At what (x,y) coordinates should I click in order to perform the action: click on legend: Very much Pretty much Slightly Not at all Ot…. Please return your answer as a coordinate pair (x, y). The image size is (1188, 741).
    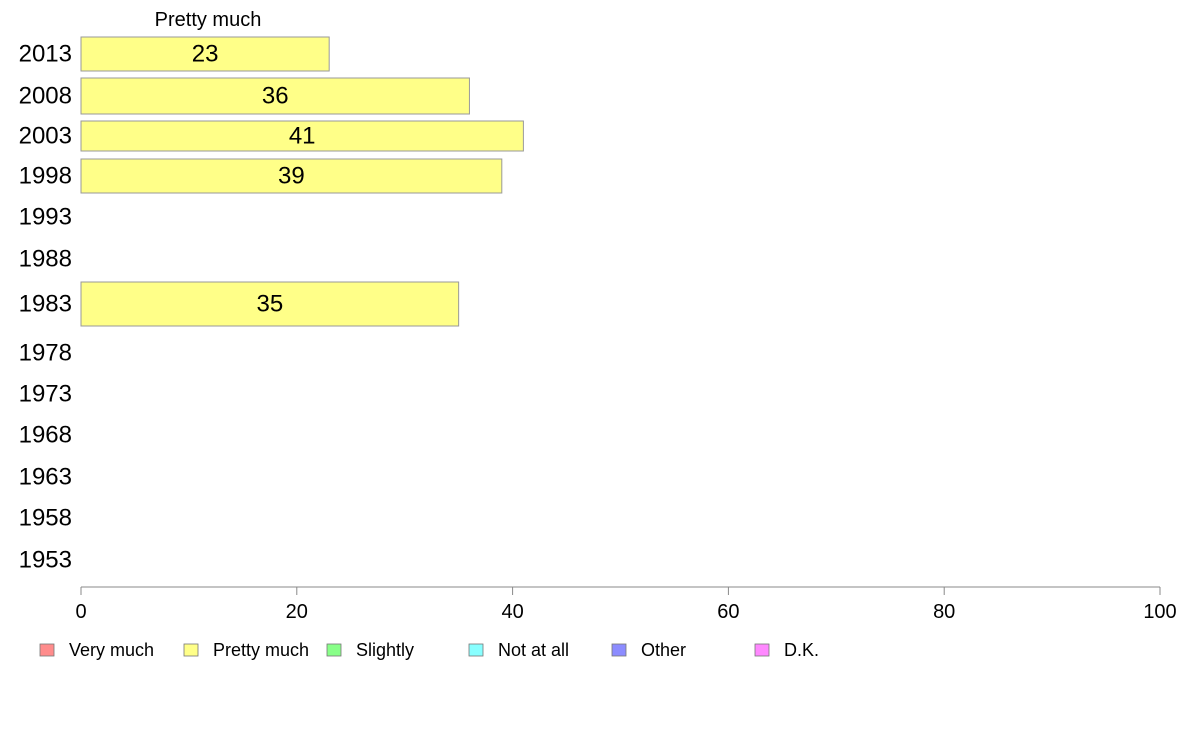
    Looking at the image, I should click on (429, 650).